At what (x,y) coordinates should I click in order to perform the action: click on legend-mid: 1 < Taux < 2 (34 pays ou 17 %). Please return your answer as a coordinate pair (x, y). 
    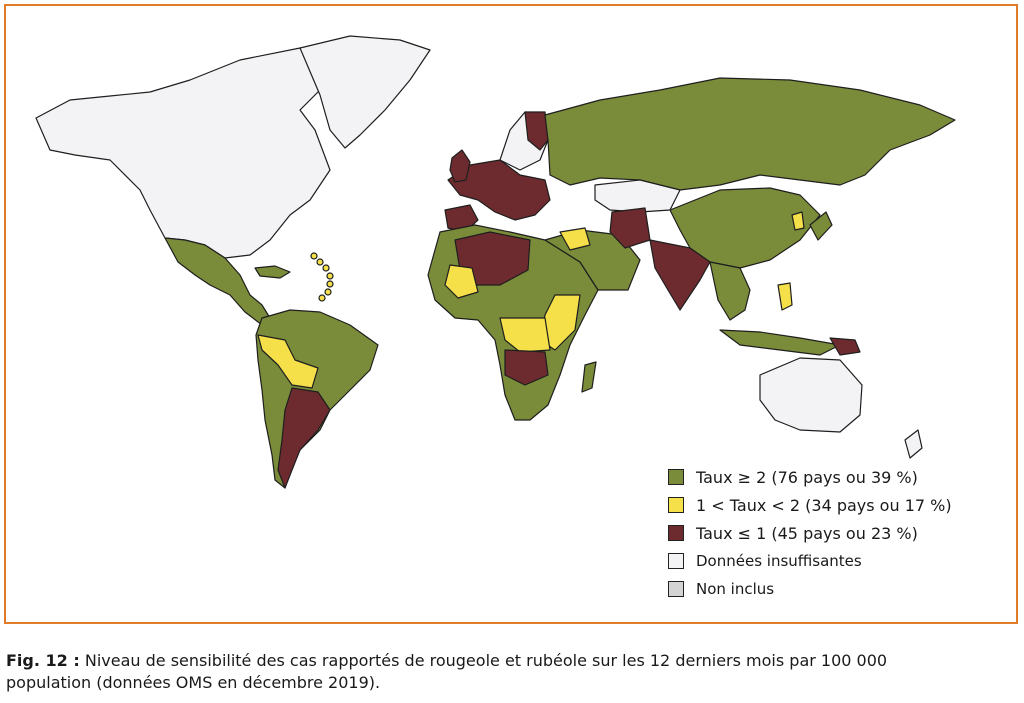
    Looking at the image, I should click on (810, 505).